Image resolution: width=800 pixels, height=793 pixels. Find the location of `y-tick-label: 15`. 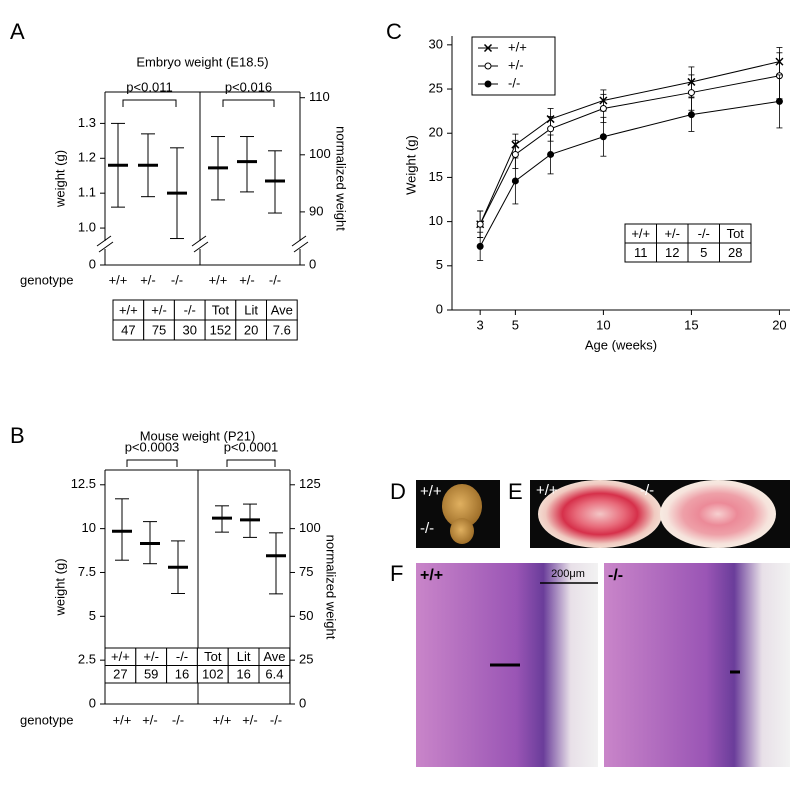

y-tick-label: 15 is located at coordinates (436, 176).